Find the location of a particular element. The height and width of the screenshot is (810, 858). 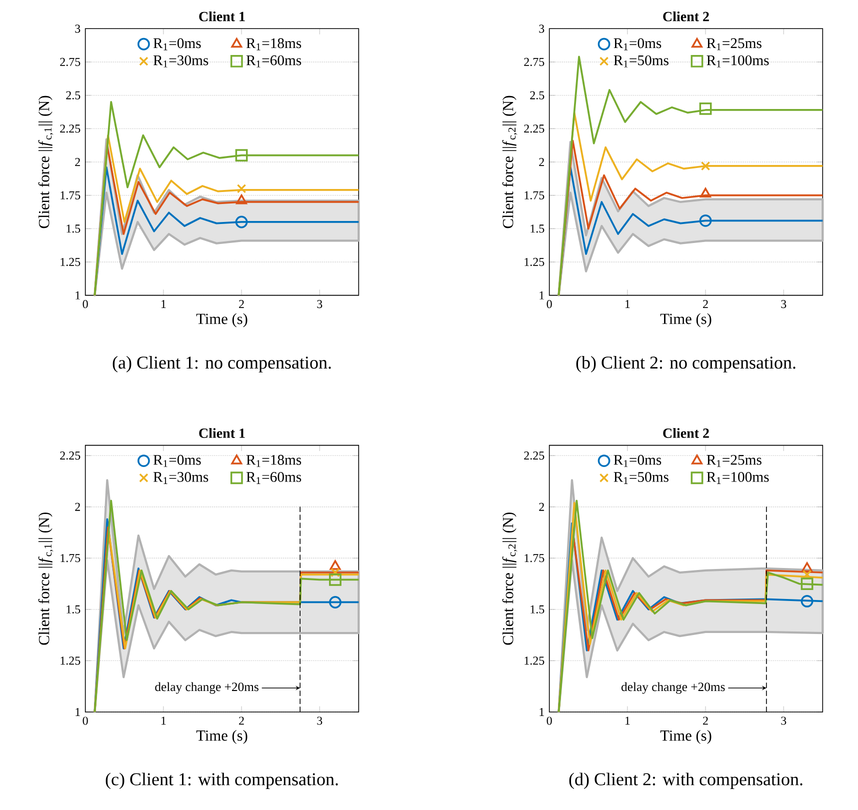

text: (d) Client 2: with compensation. is located at coordinates (685, 781).